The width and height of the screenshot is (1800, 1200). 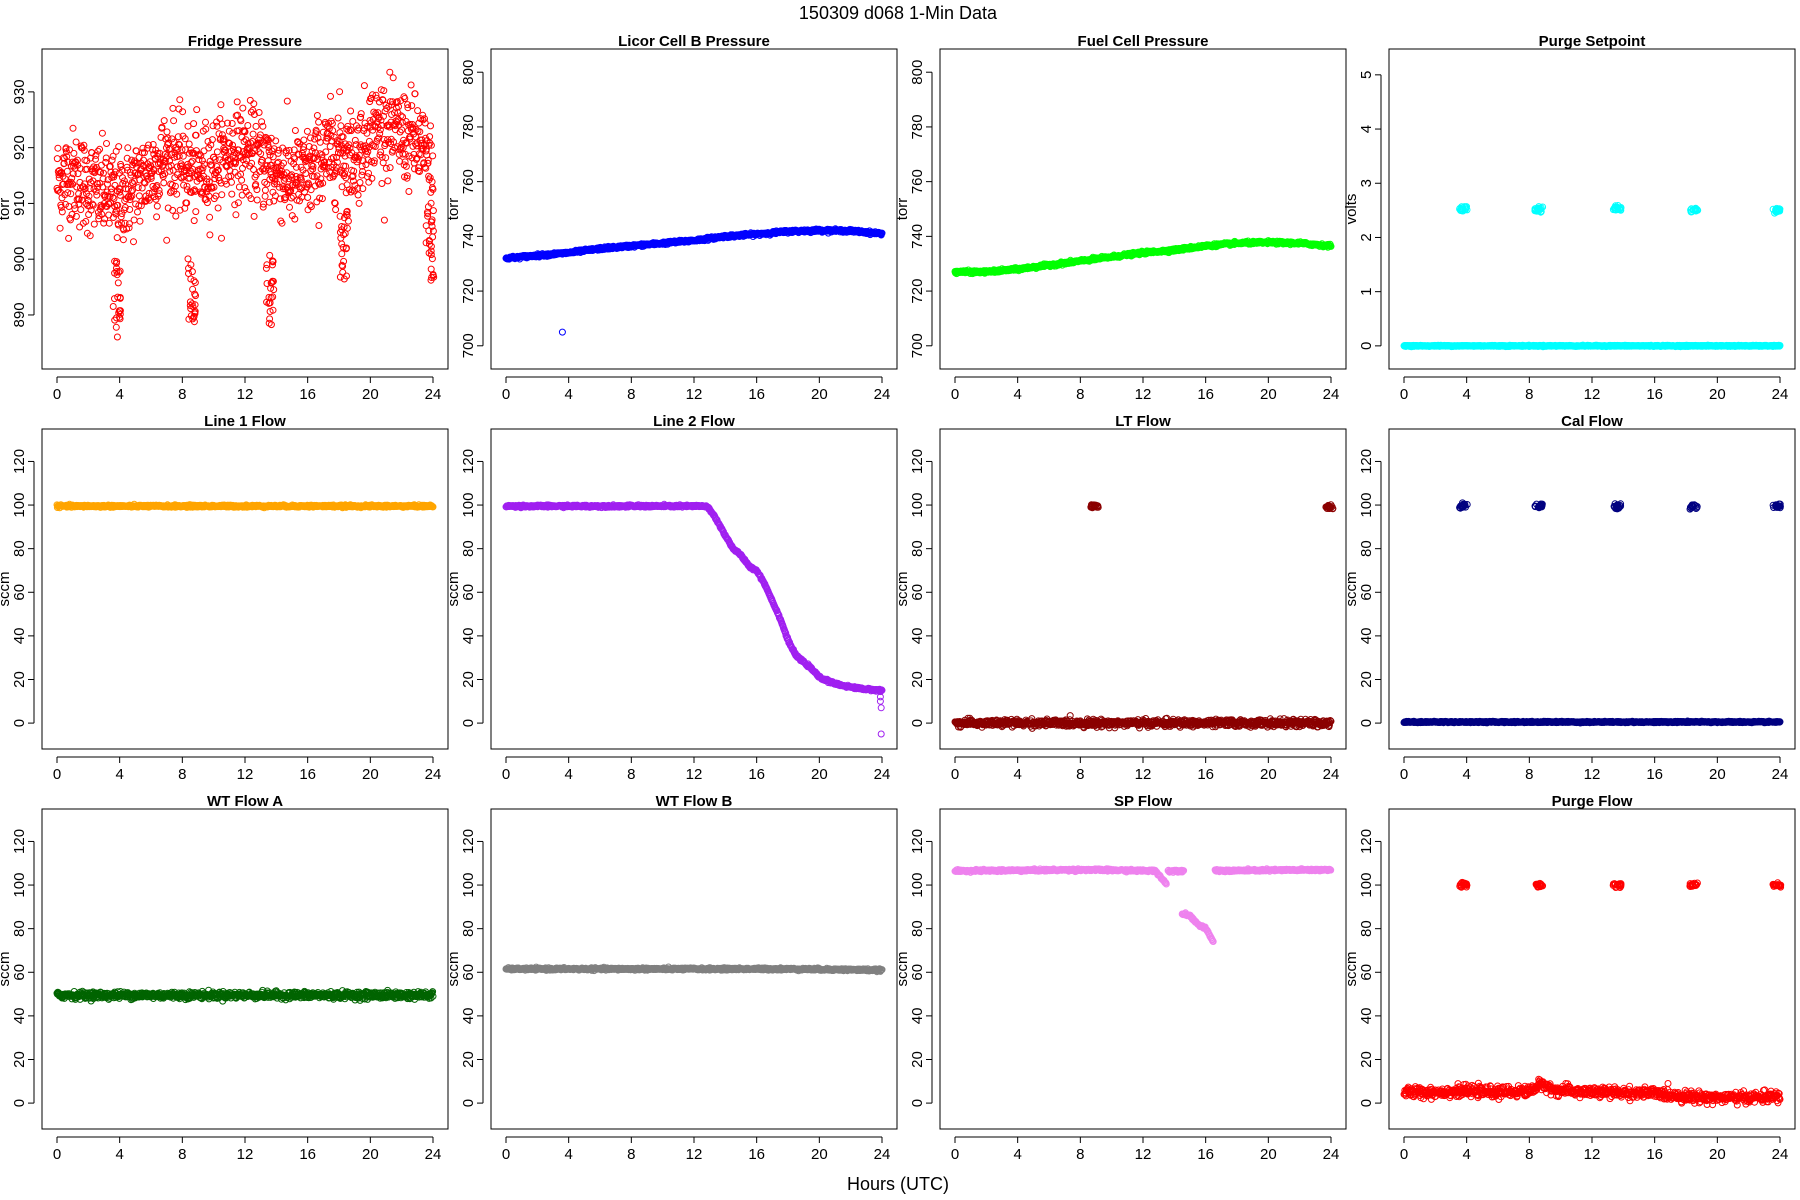 I want to click on x-tick-label: 0, so click(x=57, y=394).